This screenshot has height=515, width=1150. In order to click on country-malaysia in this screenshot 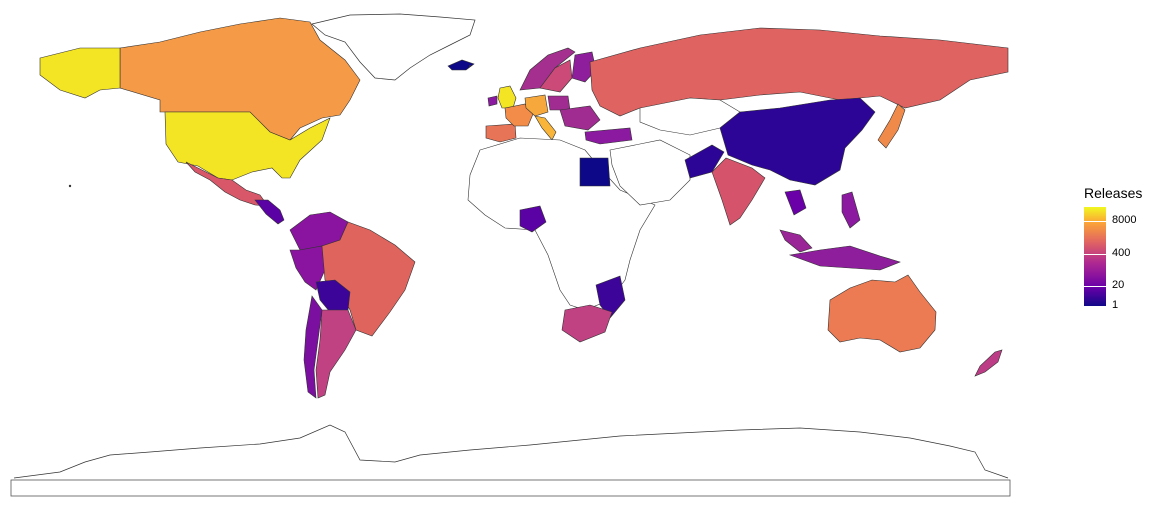, I will do `click(796, 241)`.